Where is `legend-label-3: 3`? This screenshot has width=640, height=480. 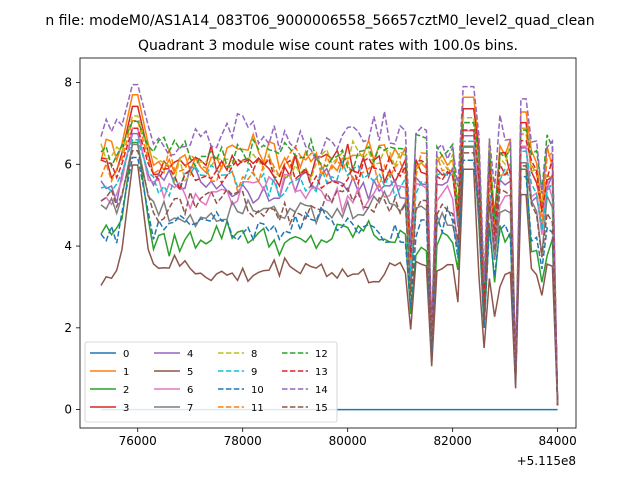 legend-label-3: 3 is located at coordinates (126, 408).